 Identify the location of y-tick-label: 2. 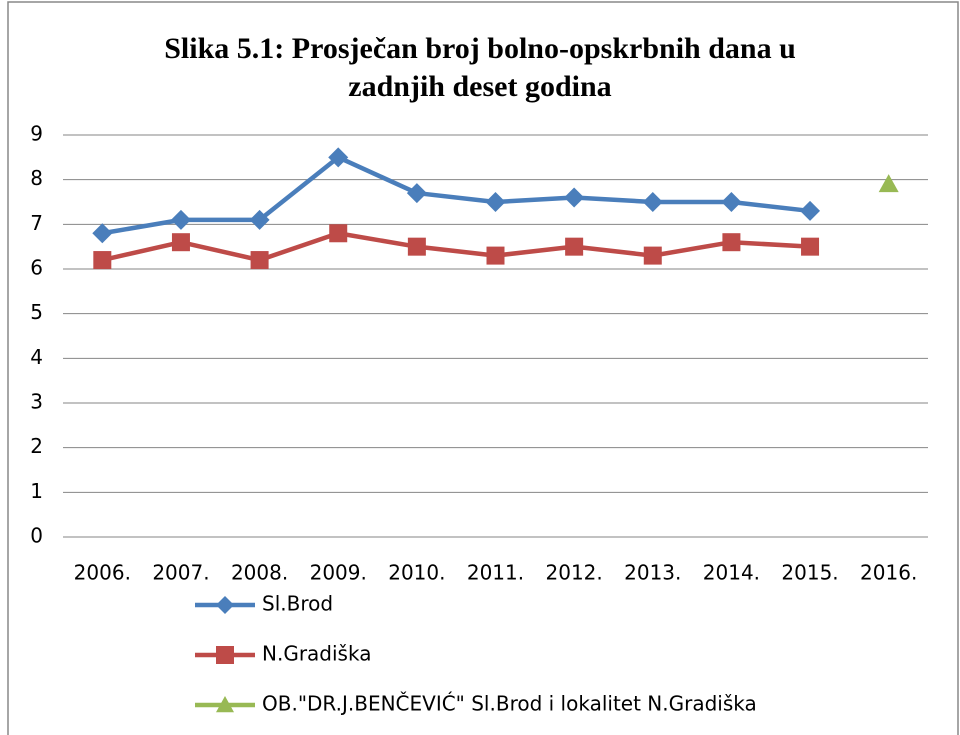
(36, 446).